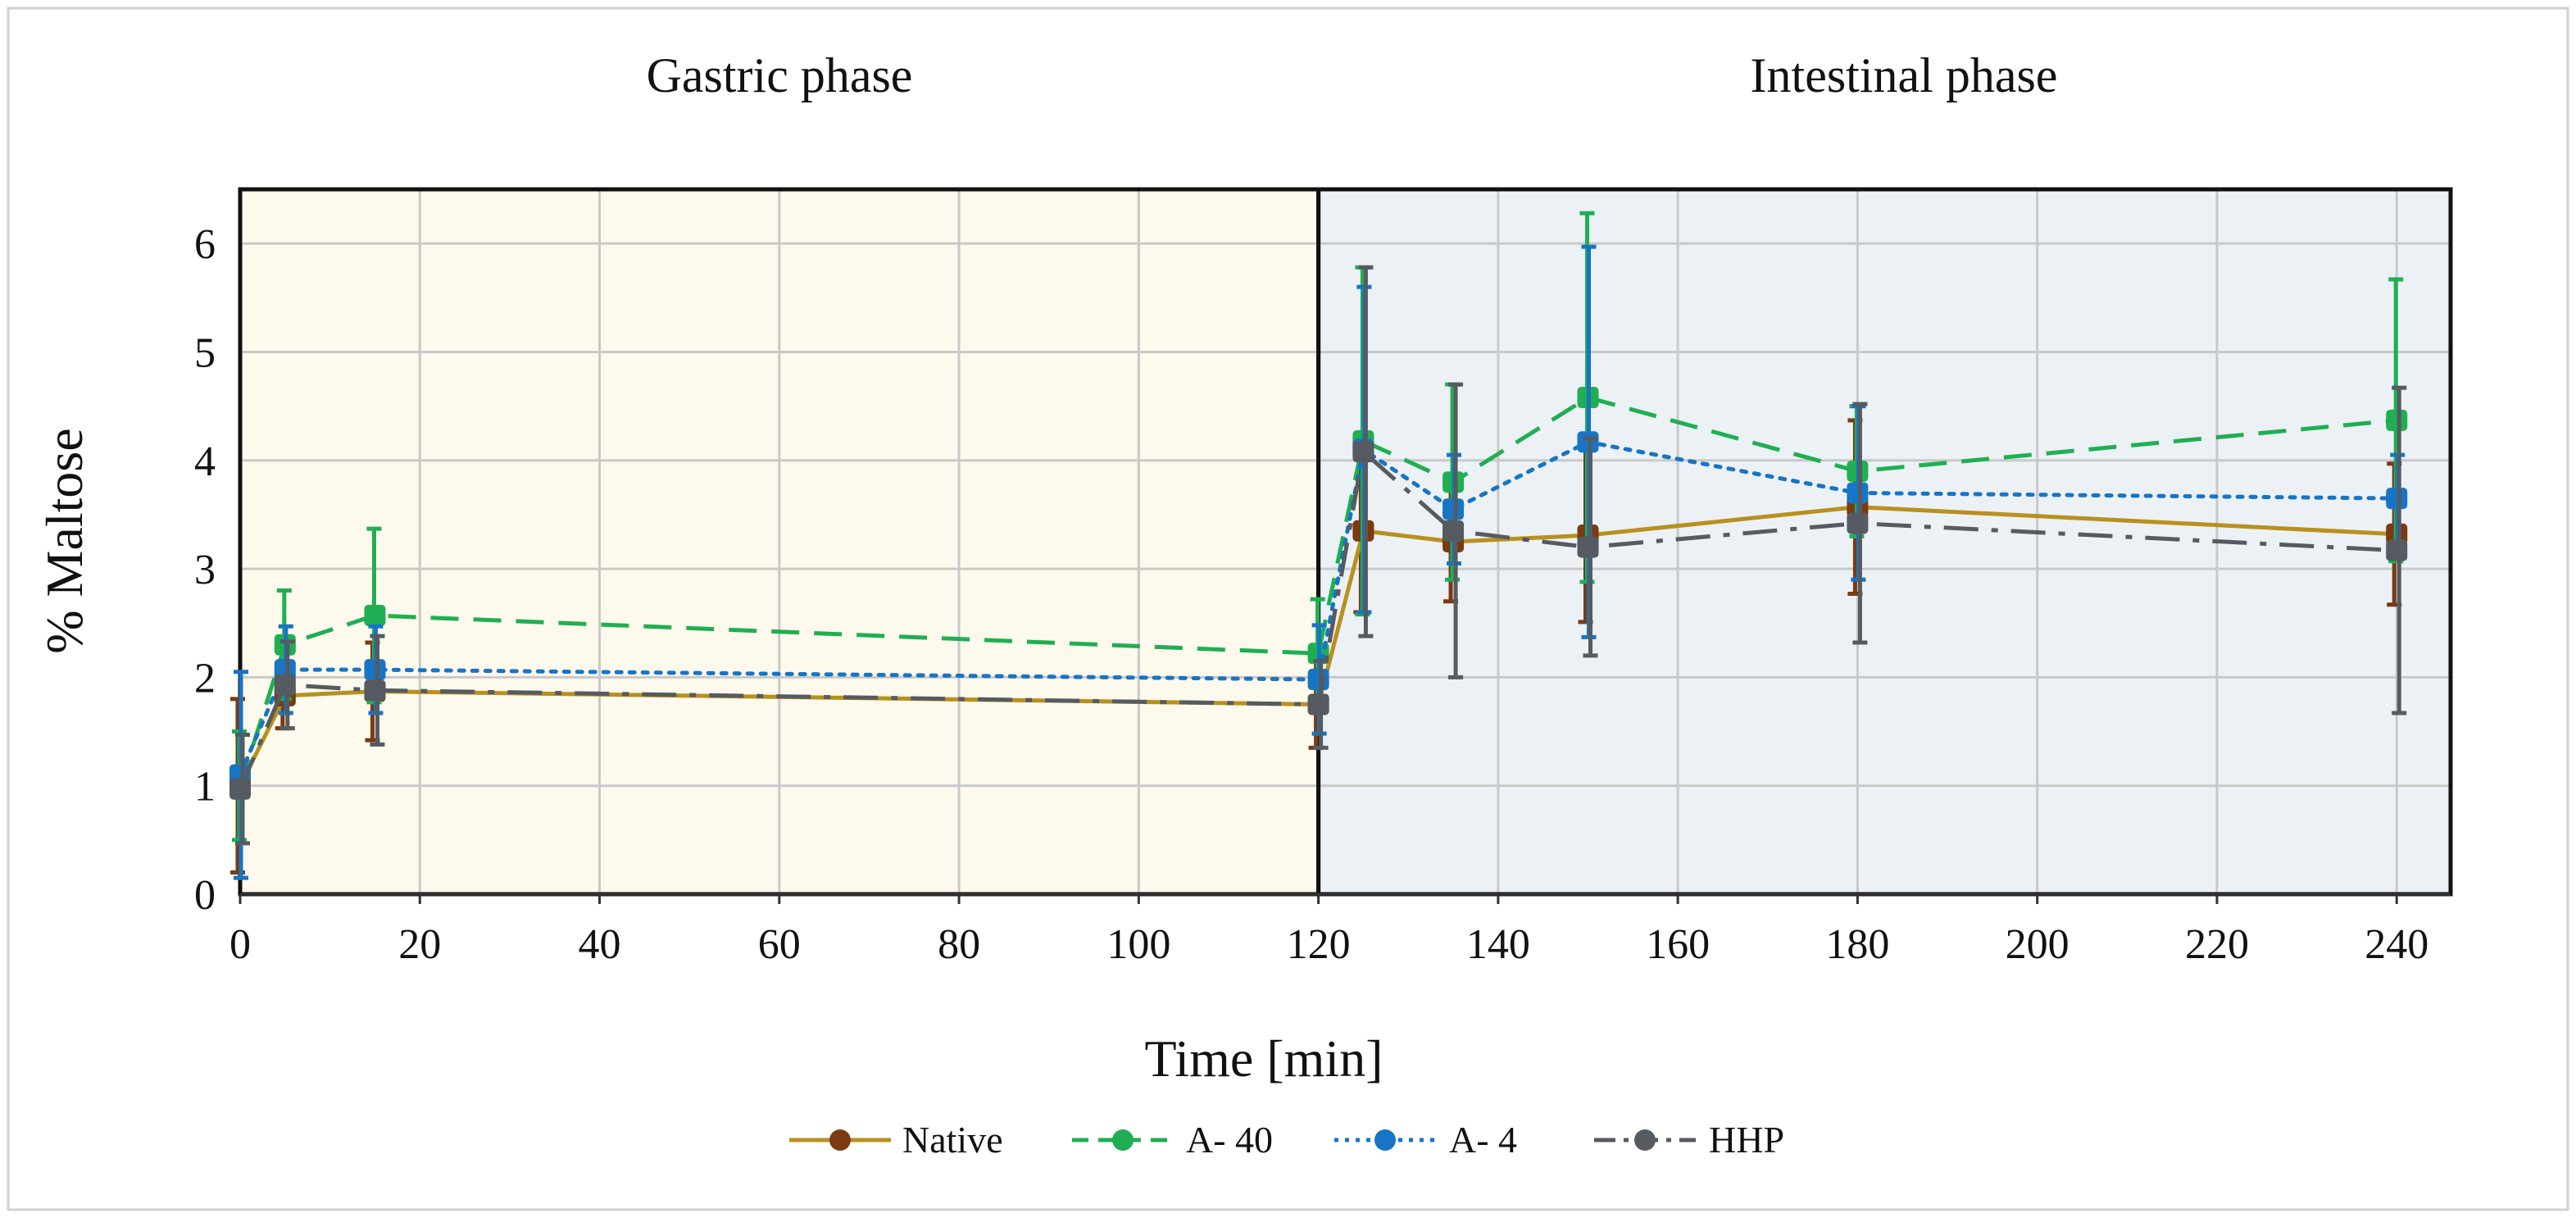 This screenshot has width=2576, height=1222. I want to click on legend-label-a4: A- 4, so click(1483, 1140).